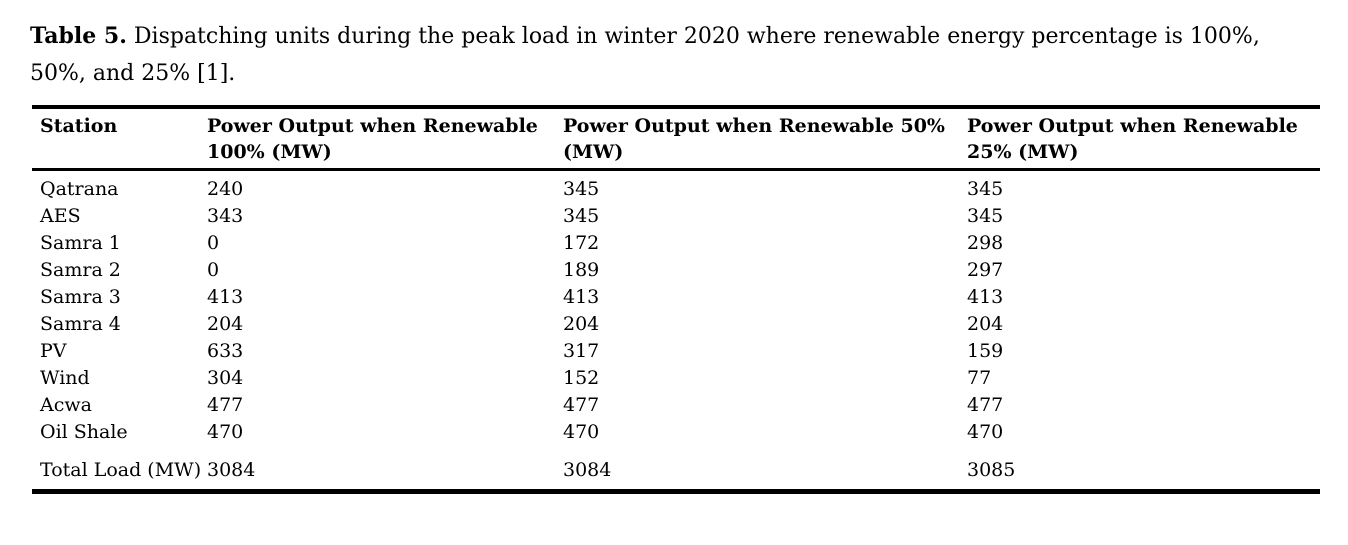  What do you see at coordinates (985, 432) in the screenshot?
I see `cell-renewable-25: 470` at bounding box center [985, 432].